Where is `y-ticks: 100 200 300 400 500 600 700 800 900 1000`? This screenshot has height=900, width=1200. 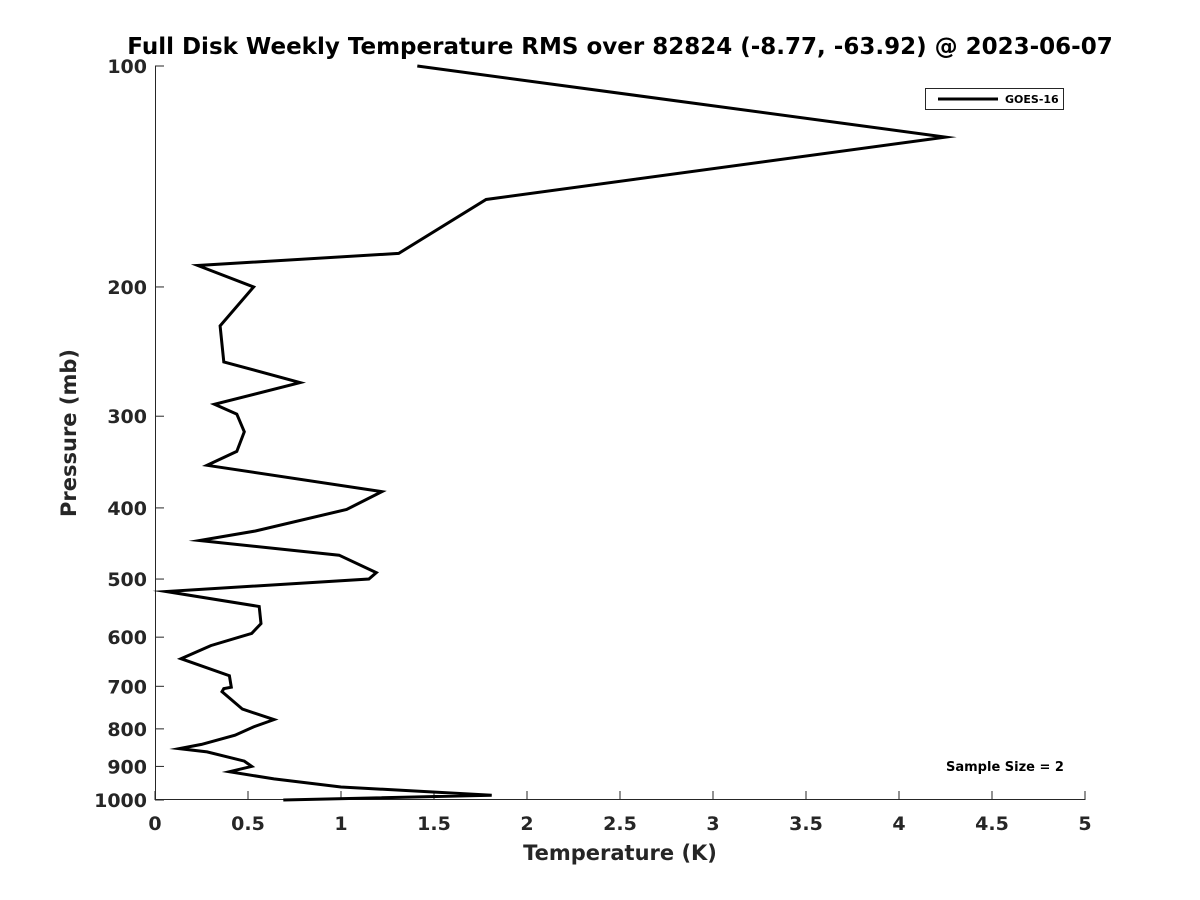 y-ticks: 100 200 300 400 500 600 700 800 900 1000 is located at coordinates (129, 434).